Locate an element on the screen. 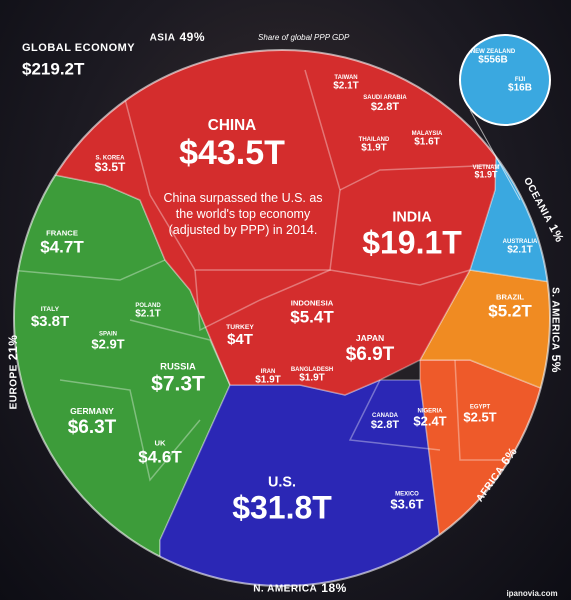  country-name: SPAIN is located at coordinates (108, 335).